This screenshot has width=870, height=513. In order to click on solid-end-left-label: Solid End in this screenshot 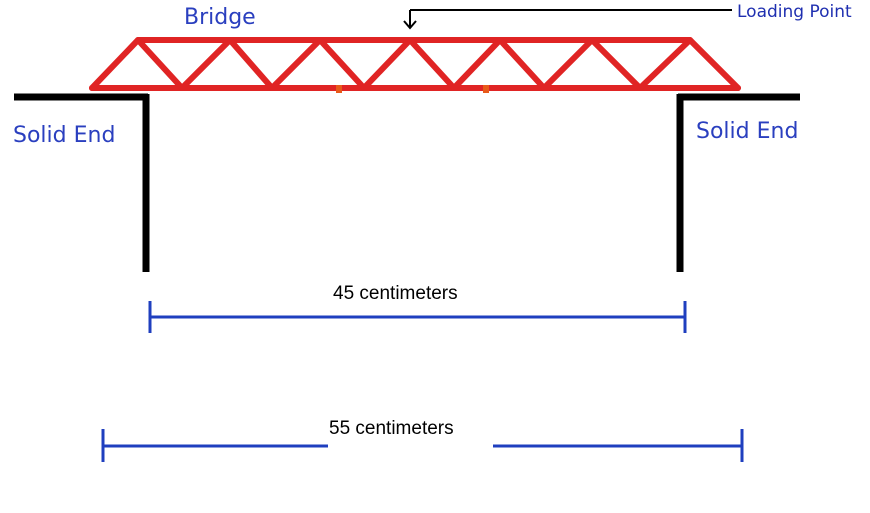, I will do `click(64, 135)`.